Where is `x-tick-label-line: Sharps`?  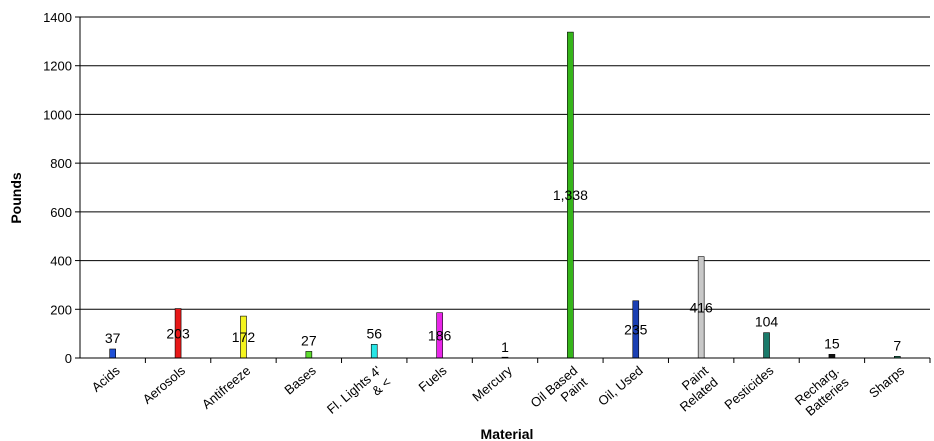 x-tick-label-line: Sharps is located at coordinates (887, 381).